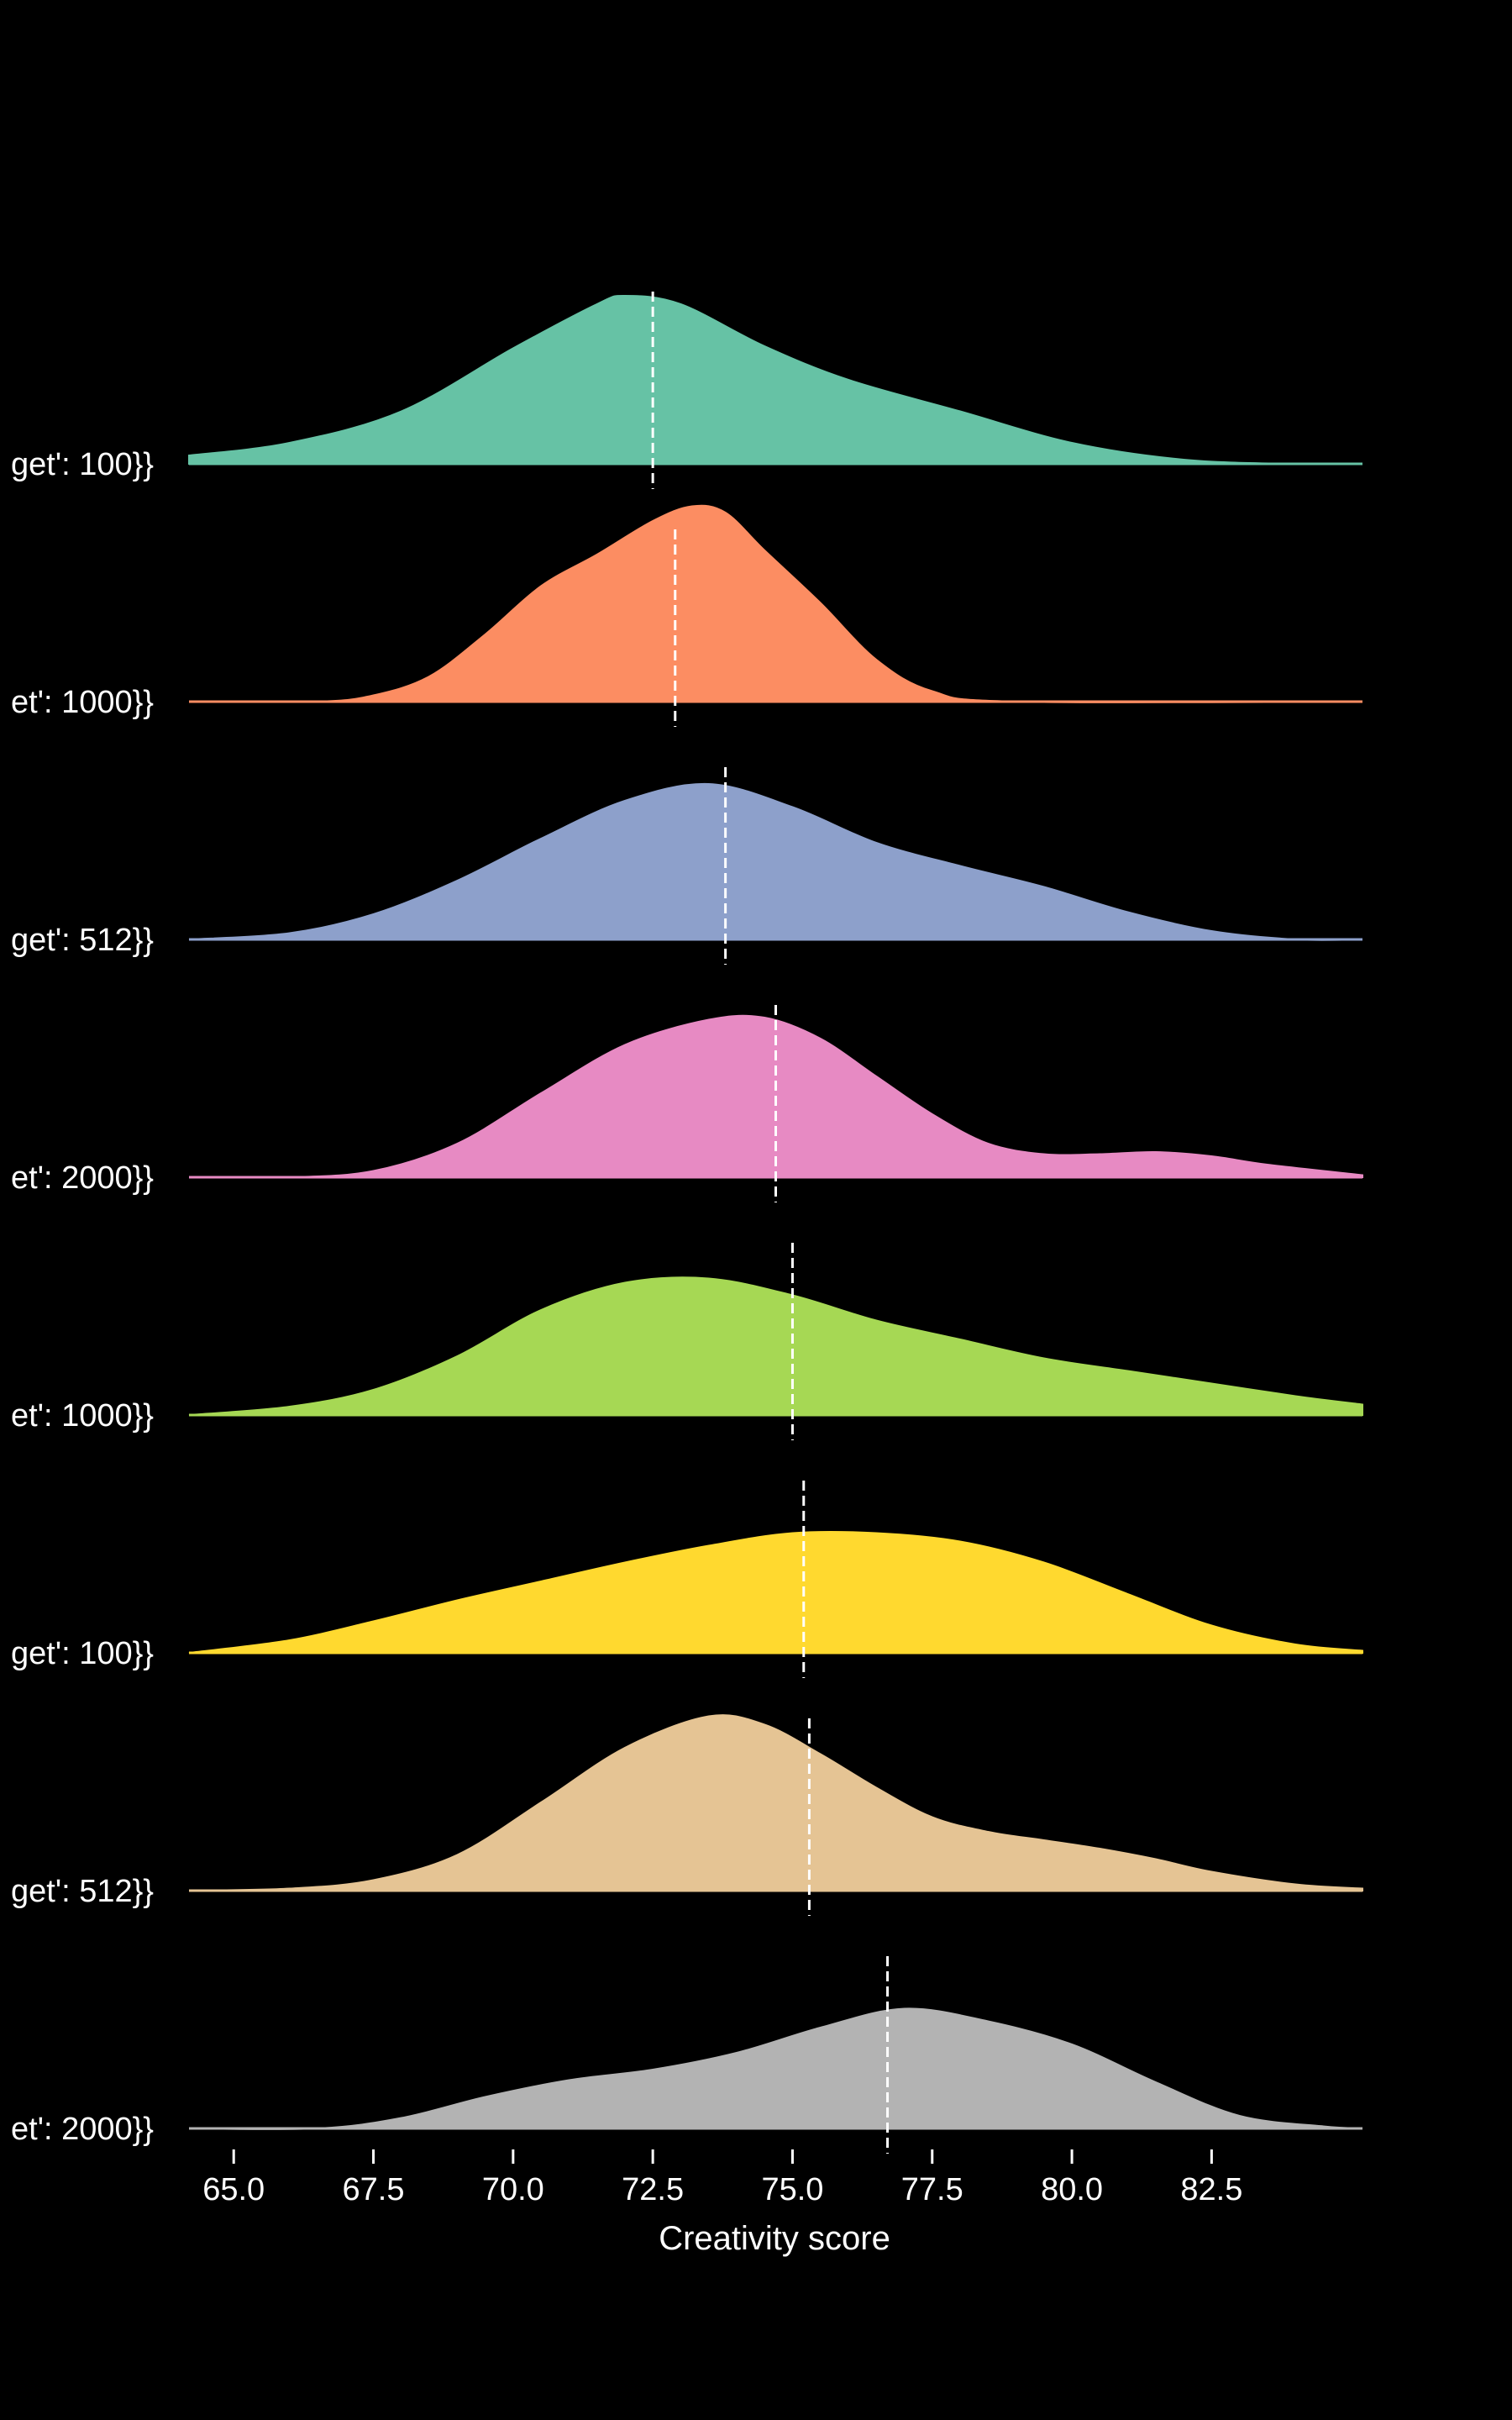 This screenshot has height=2420, width=1512. Describe the element at coordinates (1072, 2189) in the screenshot. I see `x-tick-label: 80.0` at that location.